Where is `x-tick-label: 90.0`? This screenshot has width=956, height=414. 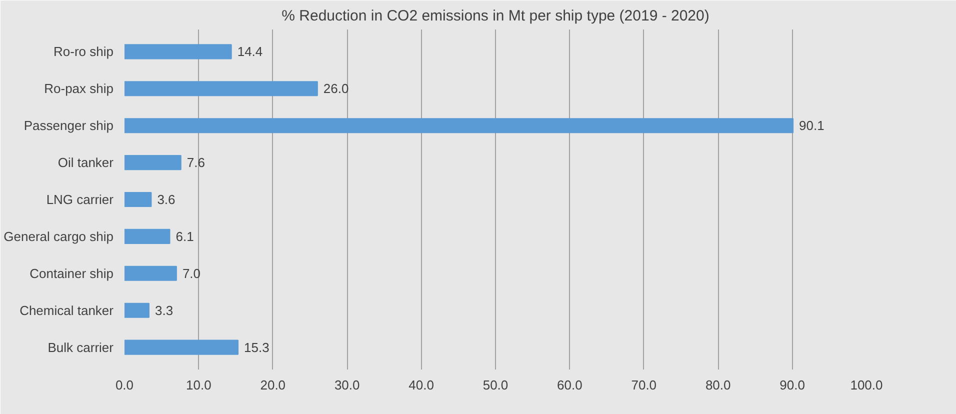 x-tick-label: 90.0 is located at coordinates (792, 385).